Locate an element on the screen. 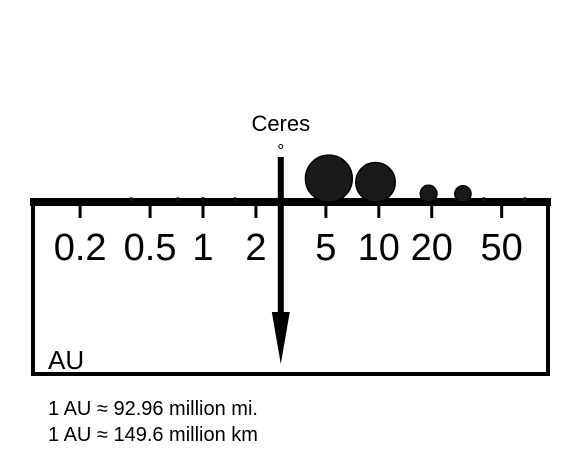 The height and width of the screenshot is (476, 579). ceres-arrow-head is located at coordinates (280, 338).